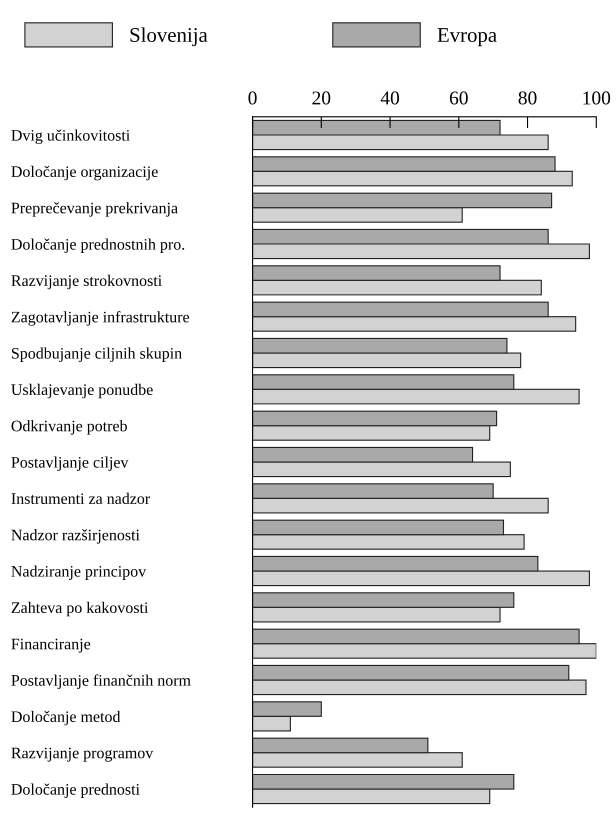  Describe the element at coordinates (527, 98) in the screenshot. I see `x-tick-label: 80` at that location.